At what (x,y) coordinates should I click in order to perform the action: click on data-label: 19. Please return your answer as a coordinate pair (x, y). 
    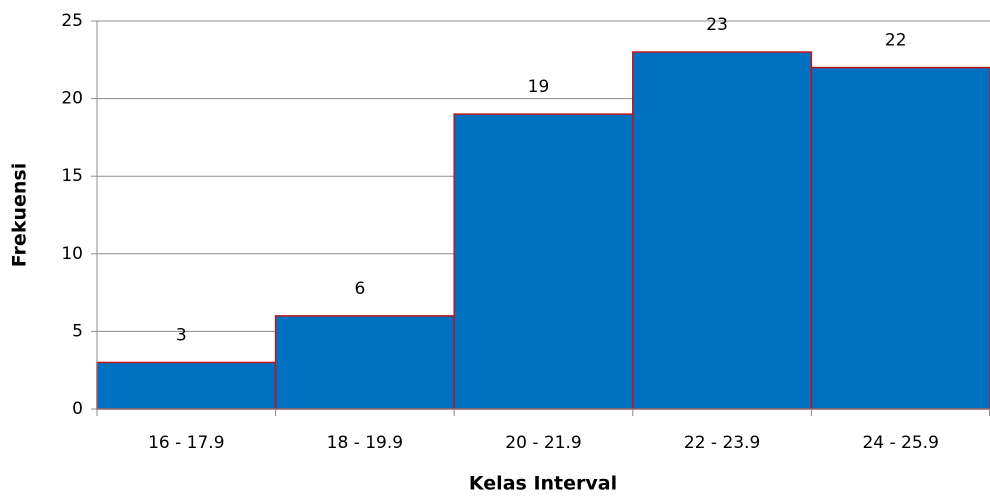
    Looking at the image, I should click on (539, 87).